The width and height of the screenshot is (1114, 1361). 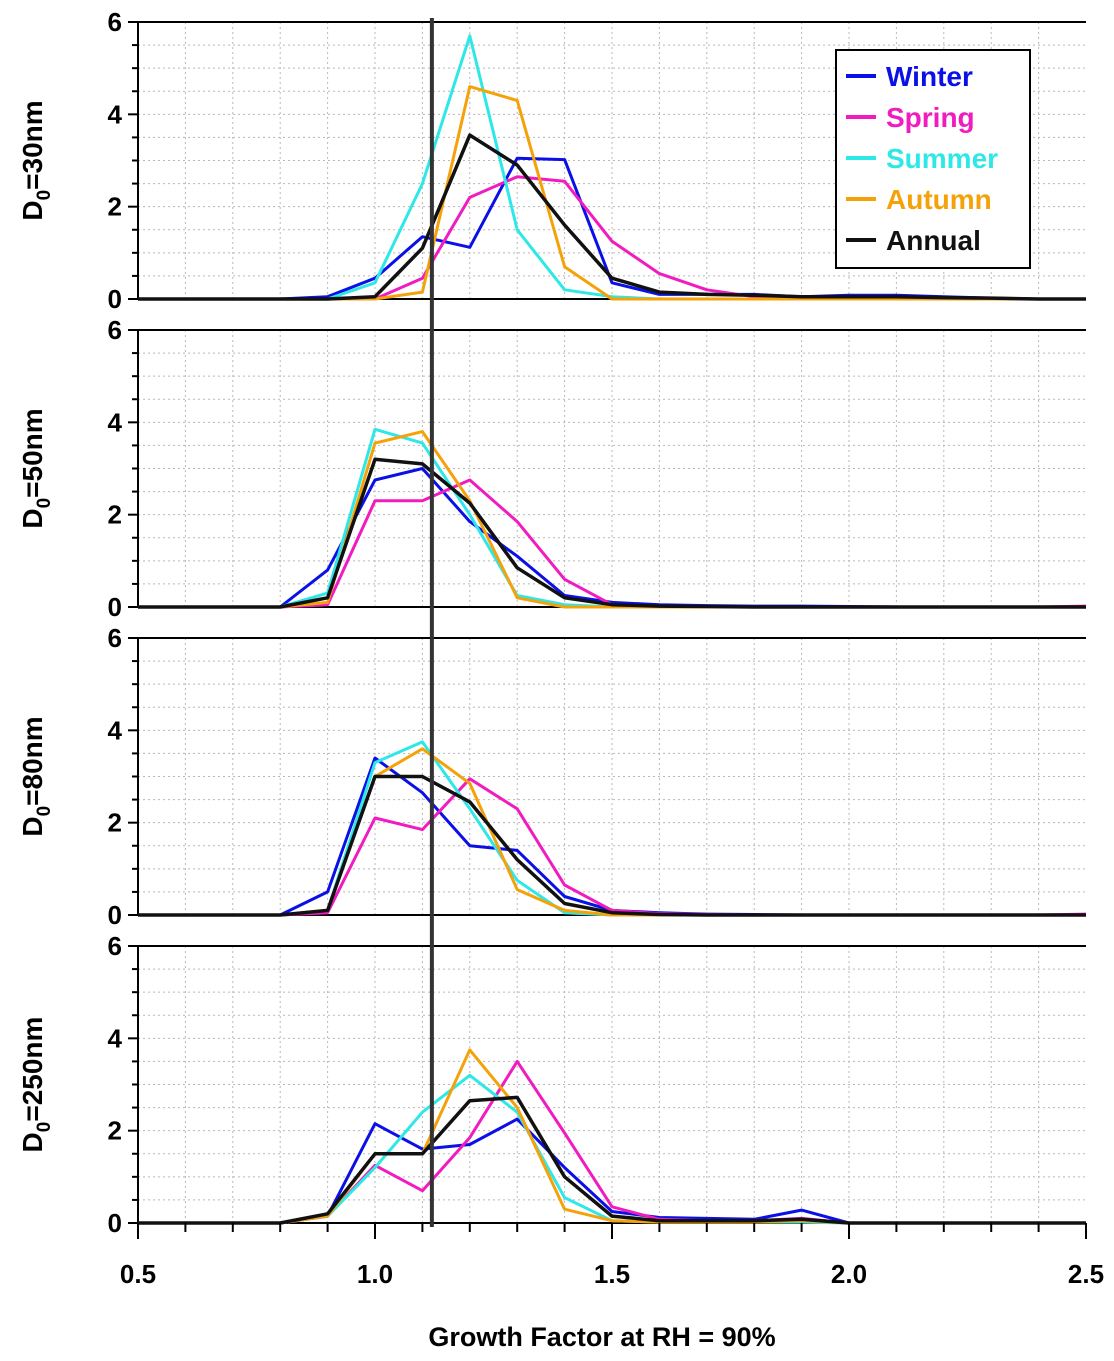 What do you see at coordinates (939, 199) in the screenshot?
I see `legend-label-autumn: Autumn` at bounding box center [939, 199].